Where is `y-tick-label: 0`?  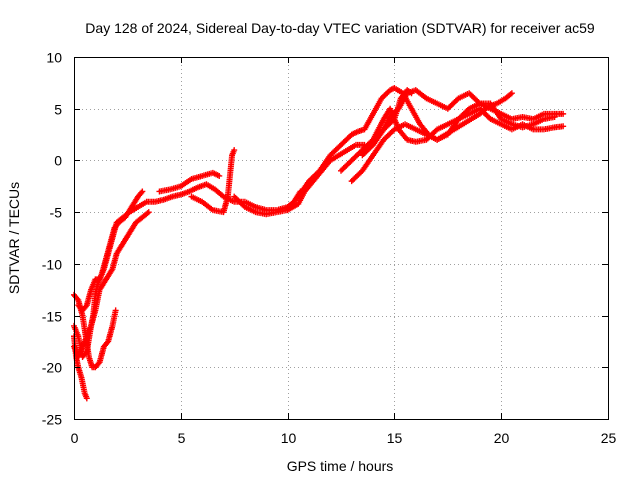
y-tick-label: 0 is located at coordinates (58, 161).